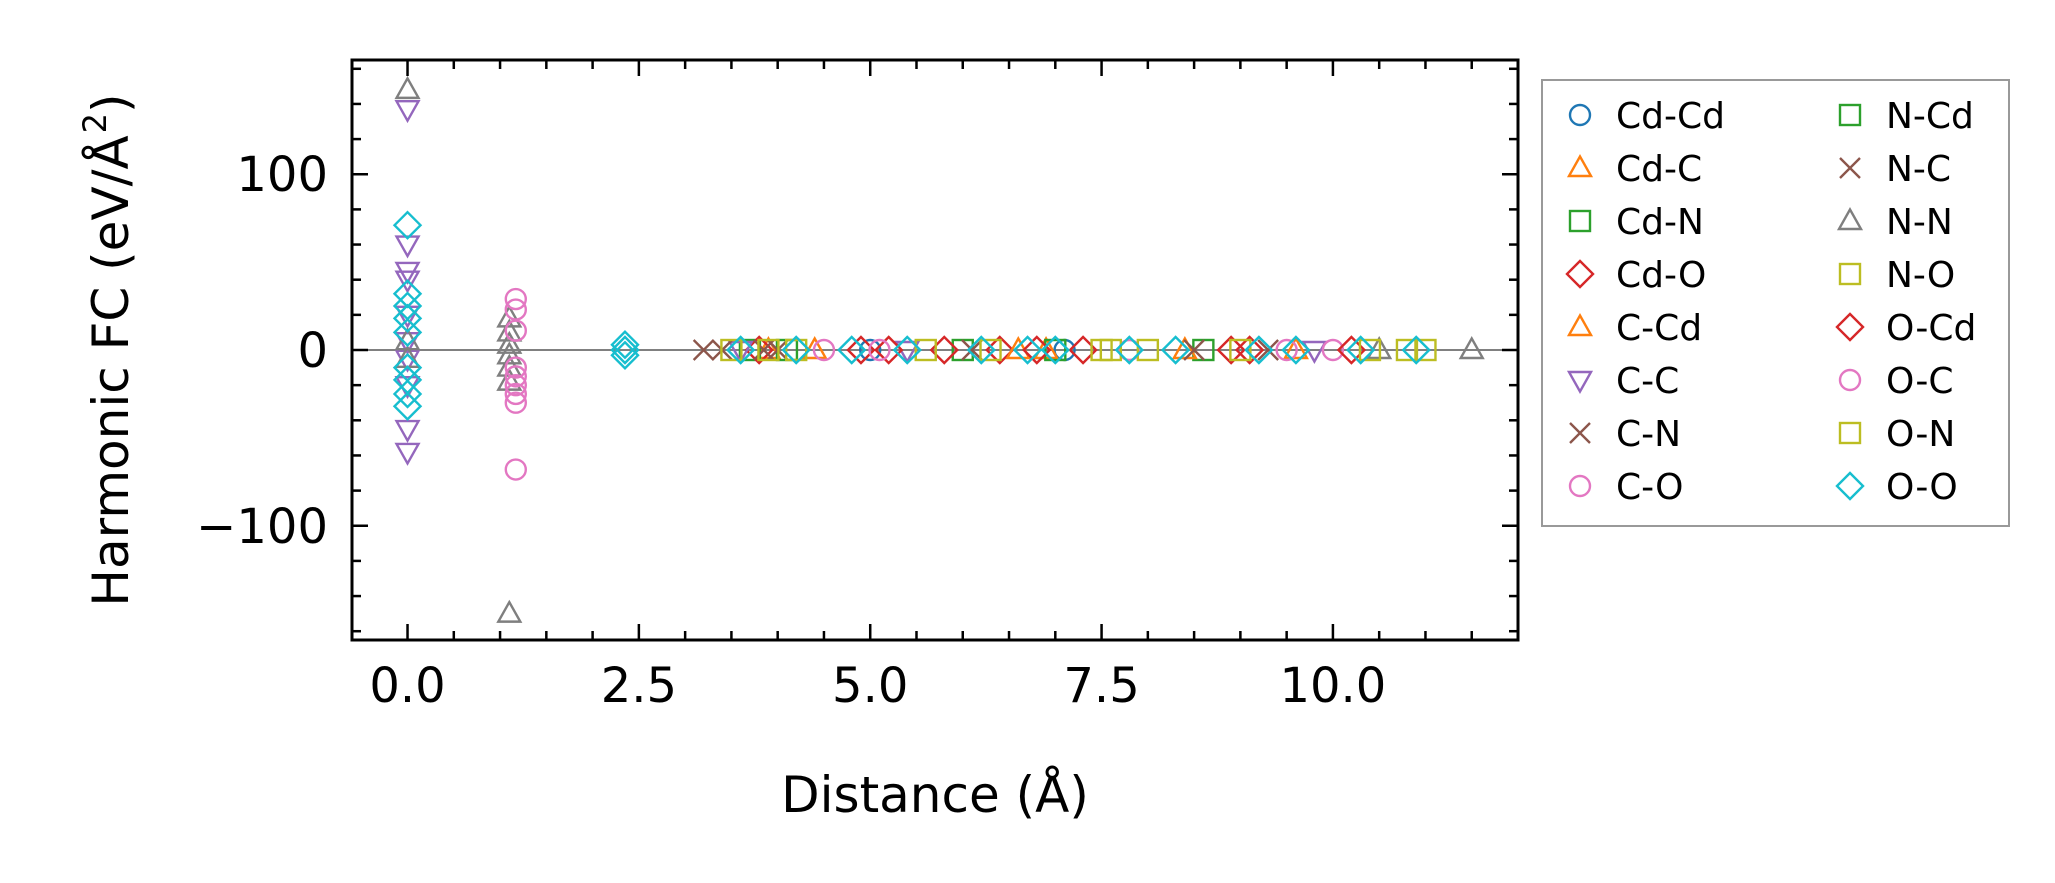 The image size is (2055, 883). I want to click on legend-item: C-N, so click(1625, 434).